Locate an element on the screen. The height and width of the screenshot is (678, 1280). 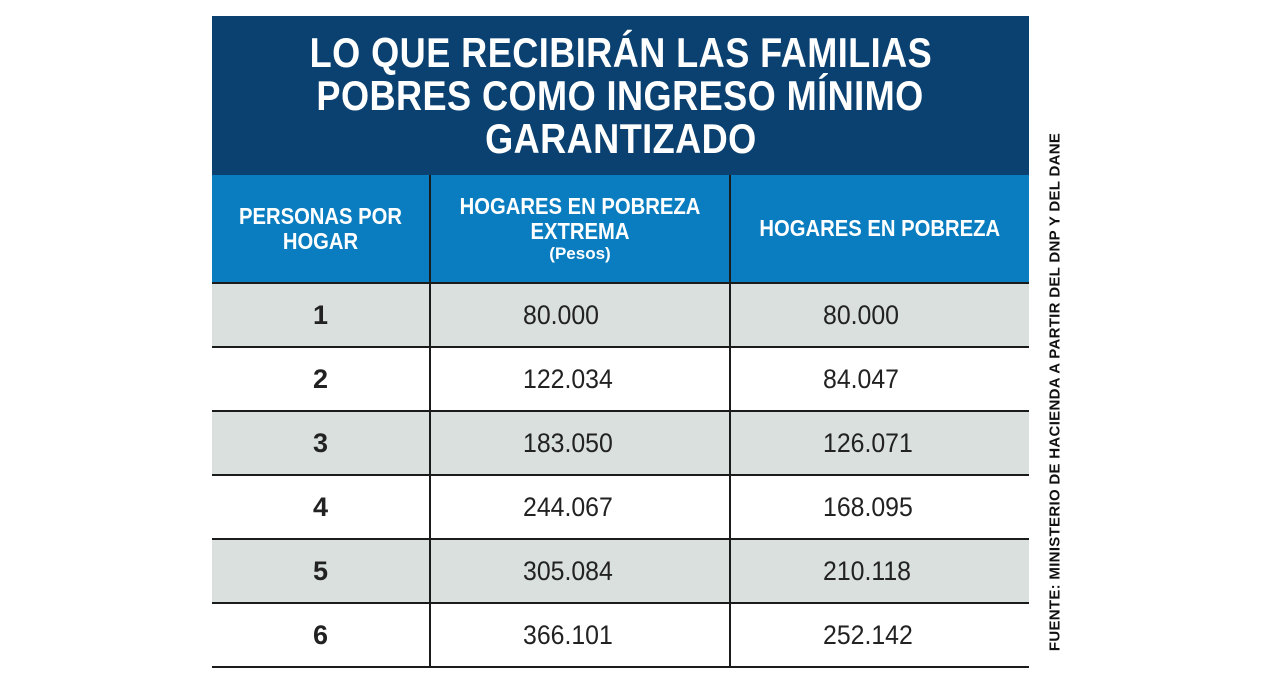
cell-poverty: 210.118 is located at coordinates (879, 571).